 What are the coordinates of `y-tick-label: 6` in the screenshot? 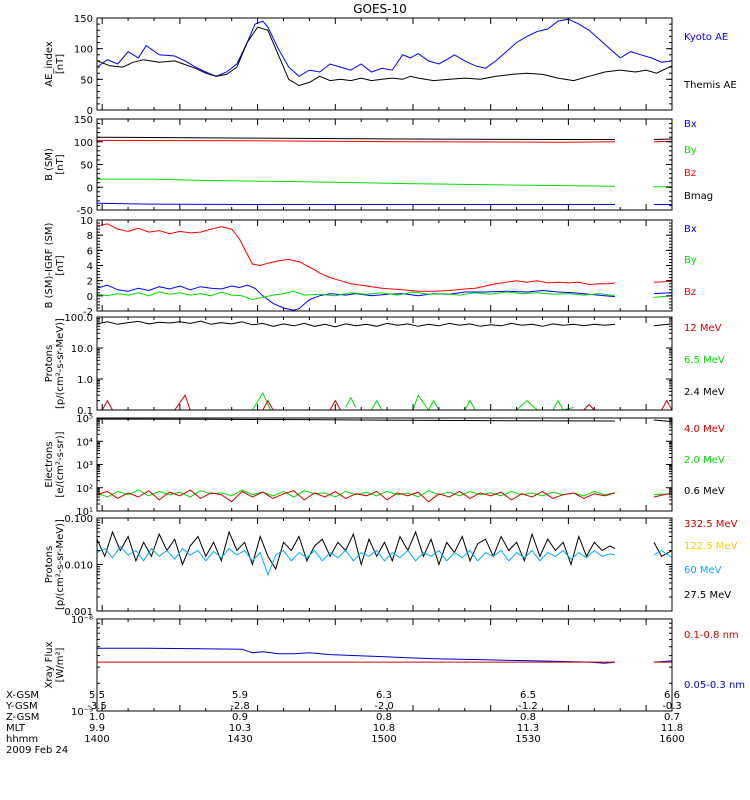 It's located at (90, 251).